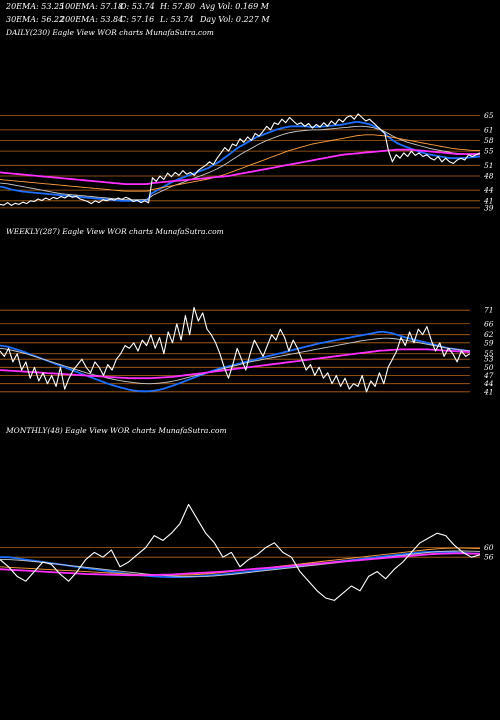  Describe the element at coordinates (489, 323) in the screenshot. I see `weekly-level-tick: 66` at that location.